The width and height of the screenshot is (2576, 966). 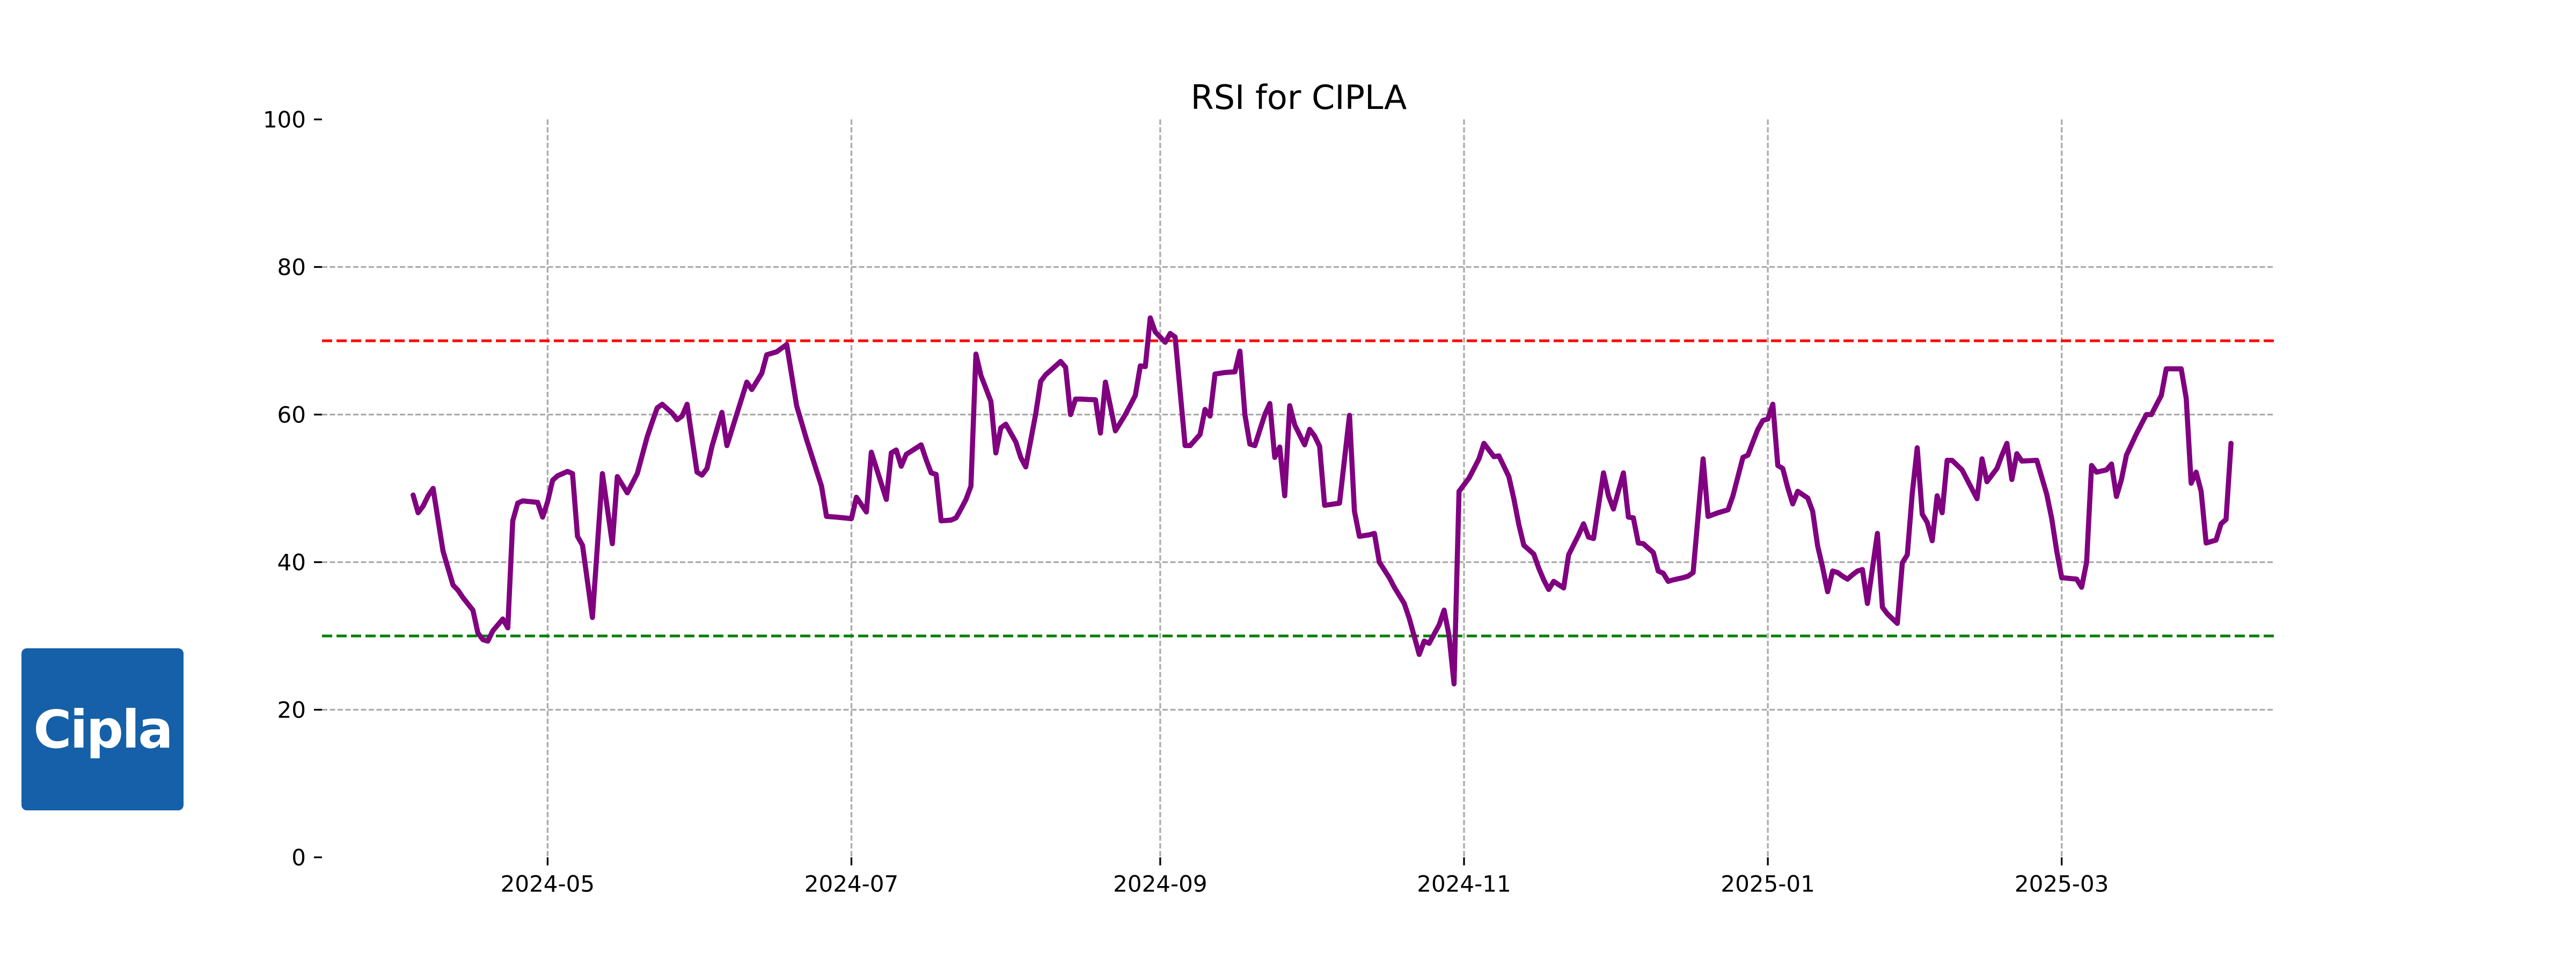 What do you see at coordinates (2062, 884) in the screenshot?
I see `x-tick-label: 2025-03` at bounding box center [2062, 884].